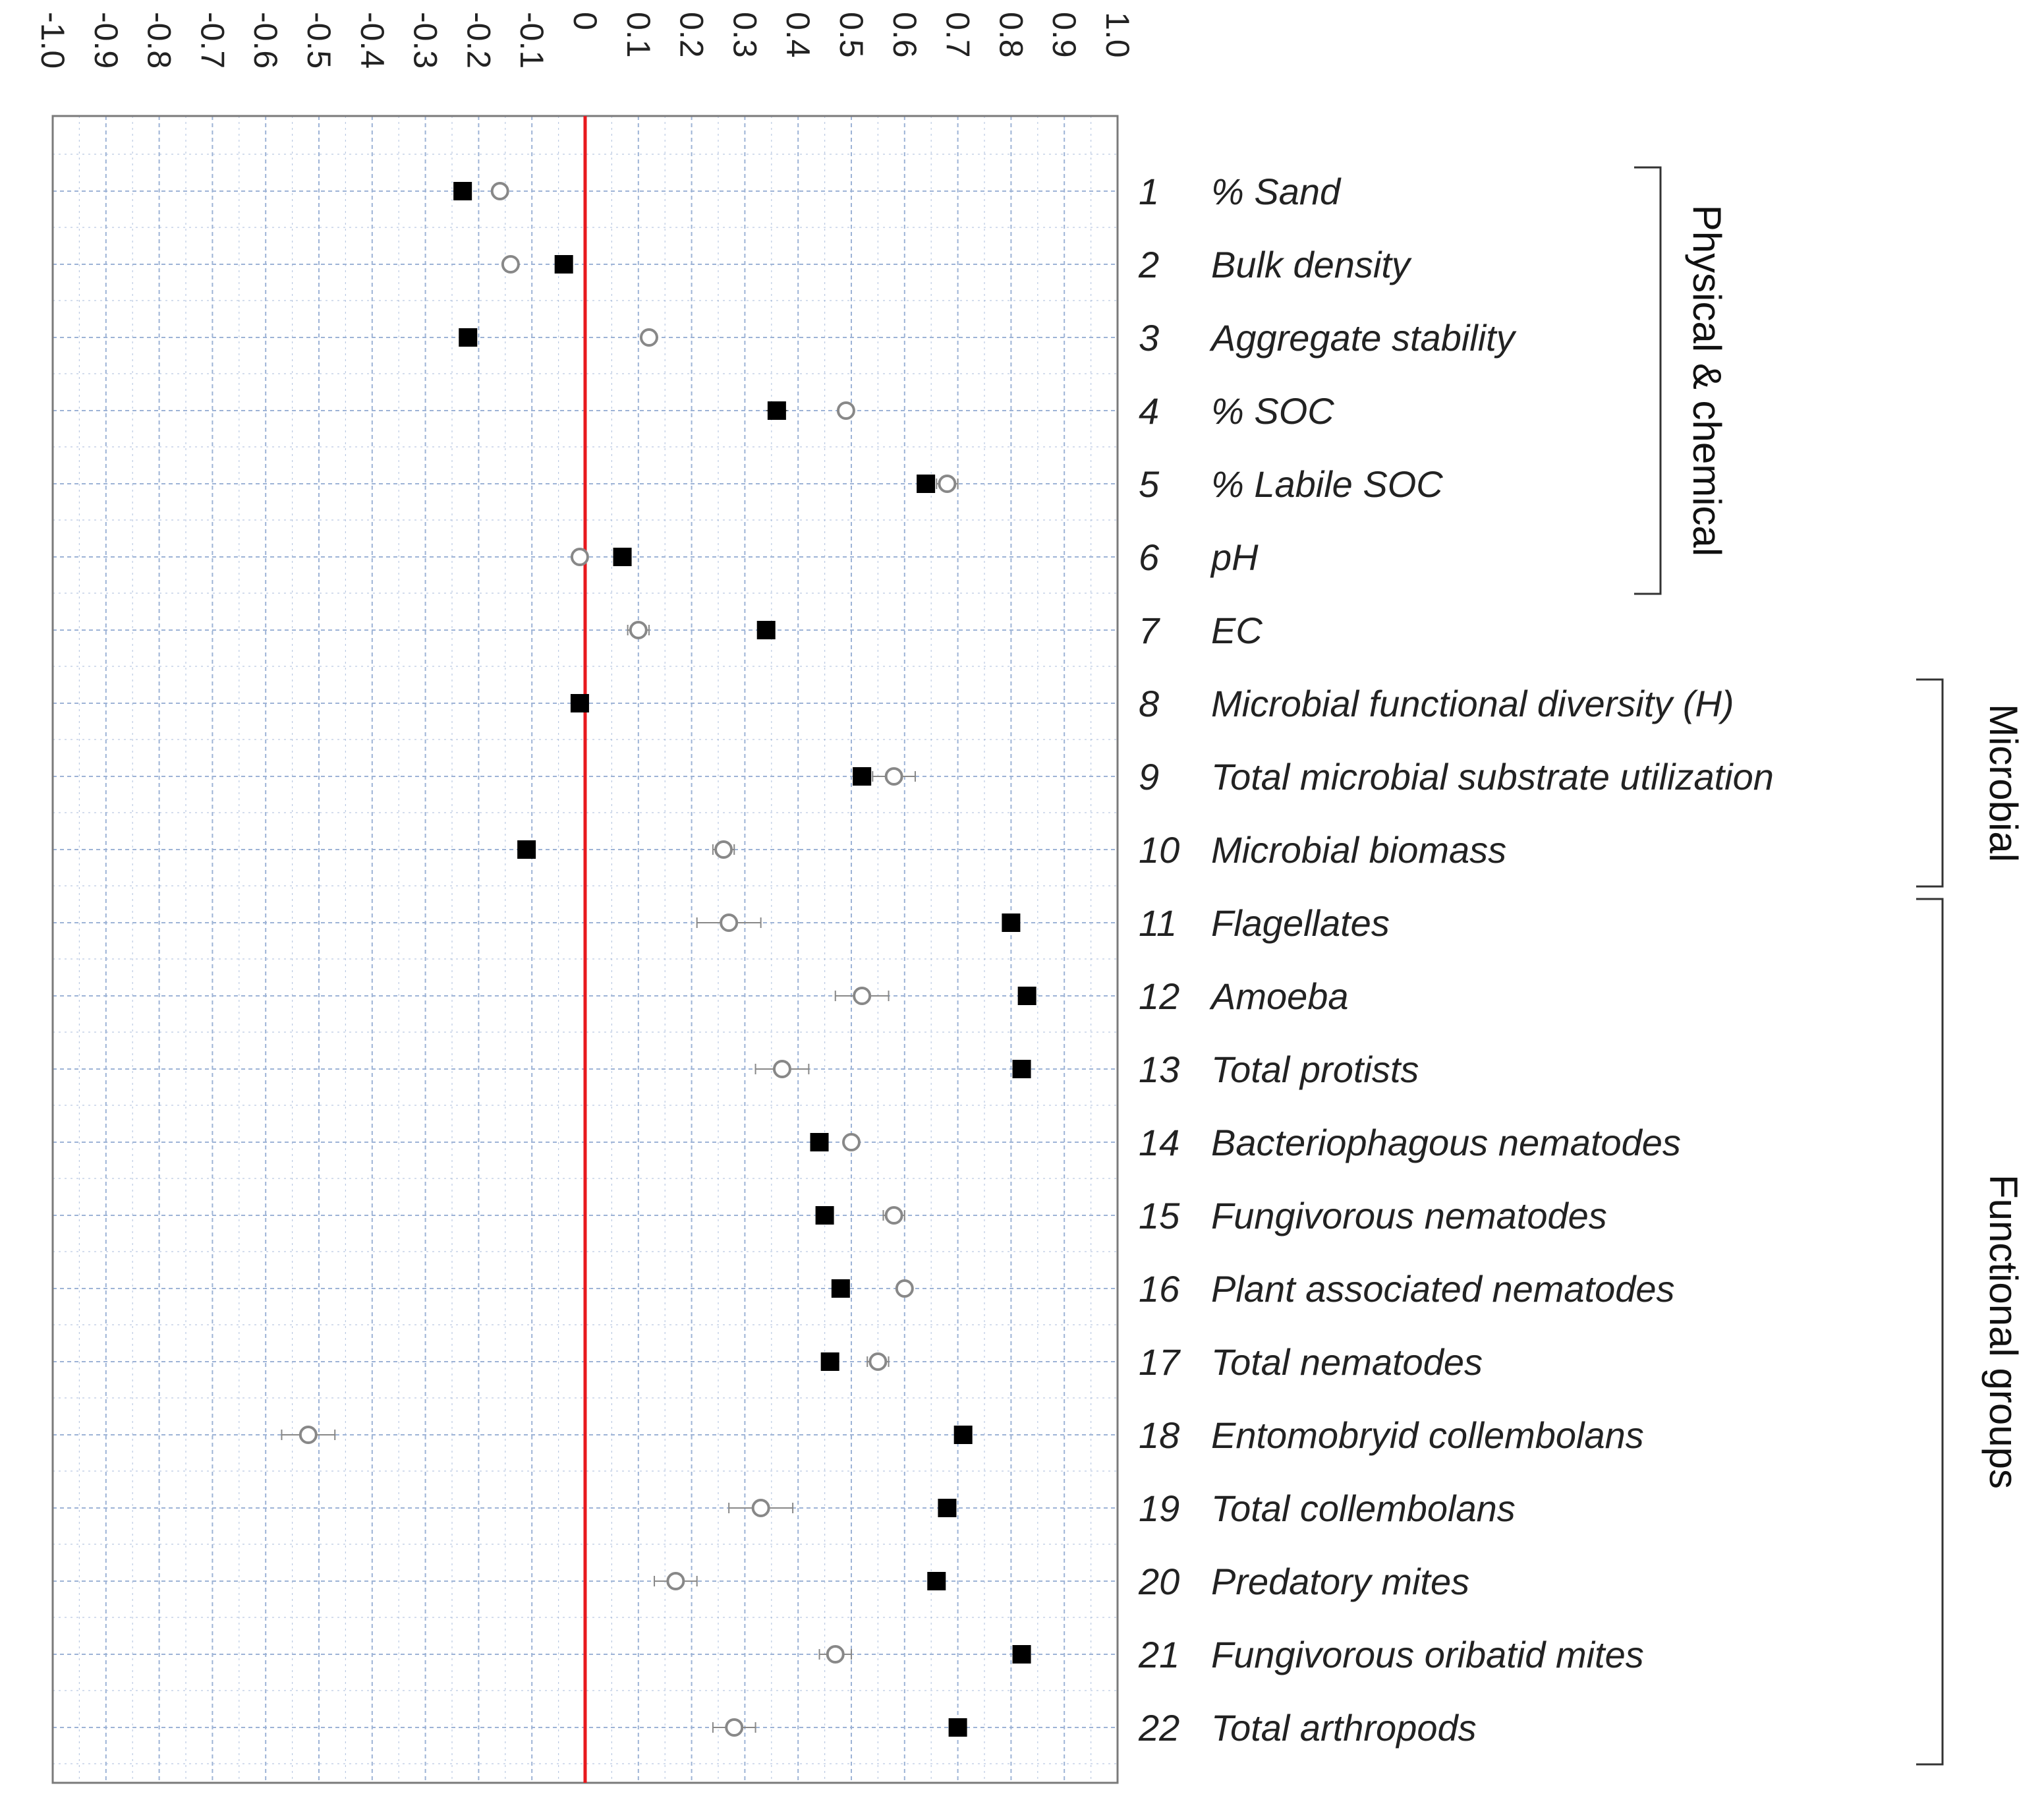 This screenshot has width=2044, height=1796. I want to click on x-tick-label: 0.4, so click(798, 35).